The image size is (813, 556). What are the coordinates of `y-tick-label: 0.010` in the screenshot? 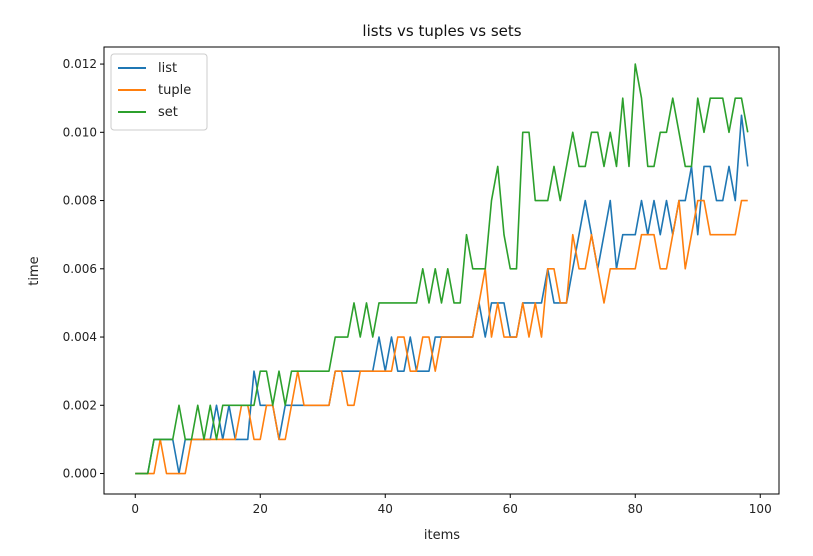 It's located at (80, 132).